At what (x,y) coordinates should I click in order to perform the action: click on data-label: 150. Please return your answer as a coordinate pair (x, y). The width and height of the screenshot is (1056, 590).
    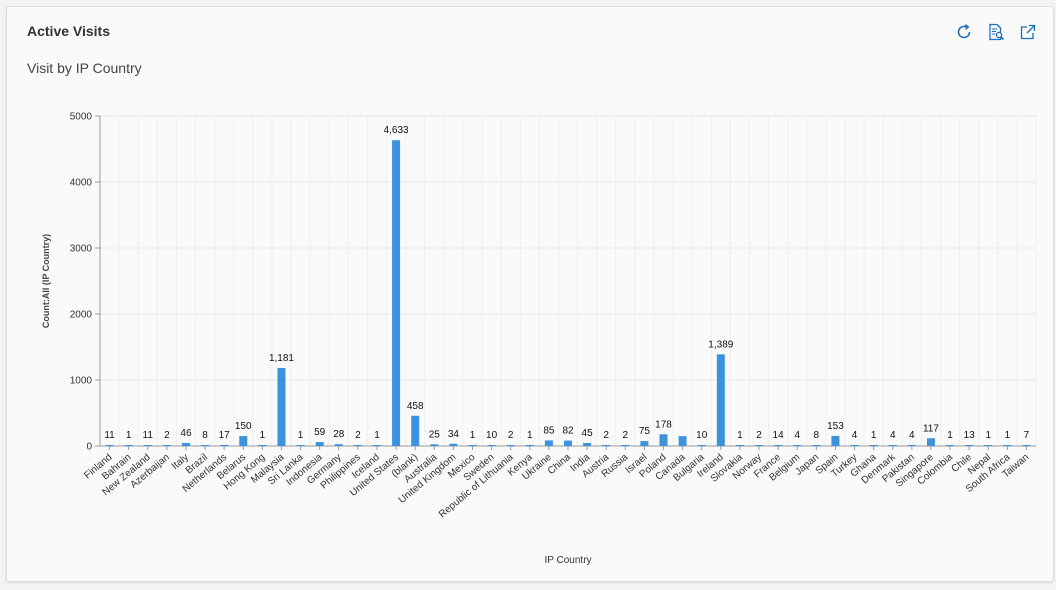
    Looking at the image, I should click on (243, 426).